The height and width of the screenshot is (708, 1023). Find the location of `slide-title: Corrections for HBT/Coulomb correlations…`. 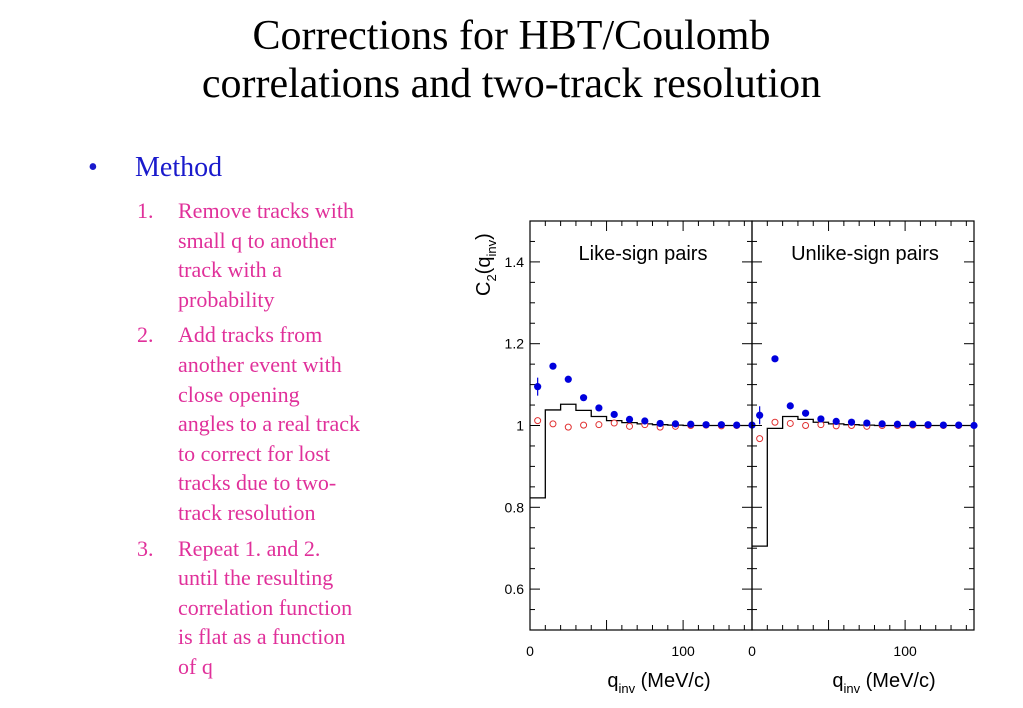

slide-title: Corrections for HBT/Coulomb correlations… is located at coordinates (511, 60).